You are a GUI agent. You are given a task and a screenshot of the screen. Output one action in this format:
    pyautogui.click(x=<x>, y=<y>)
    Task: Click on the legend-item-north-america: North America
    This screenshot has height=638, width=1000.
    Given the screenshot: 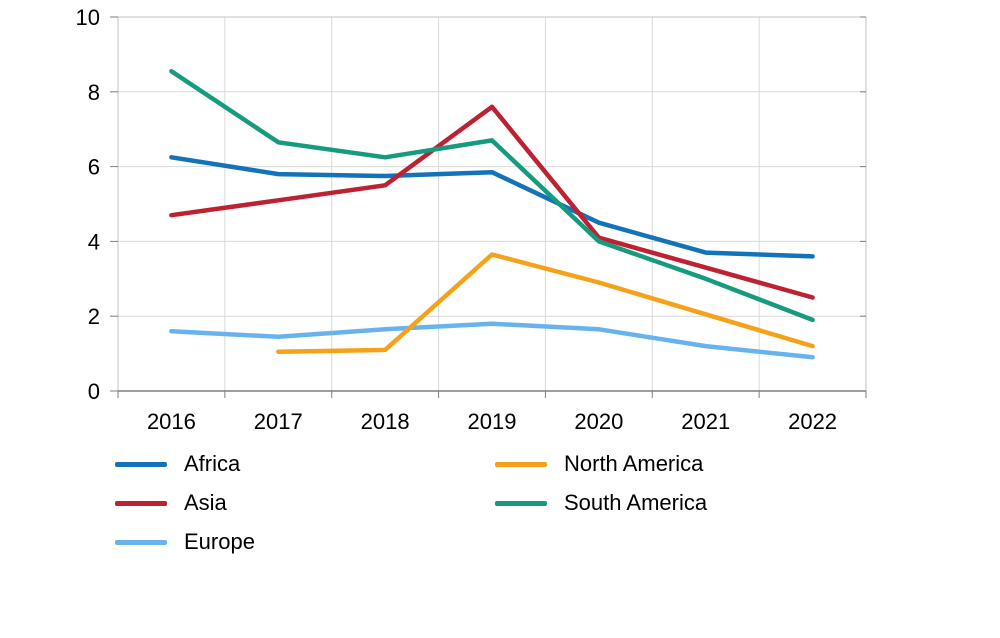 What is the action you would take?
    pyautogui.click(x=601, y=463)
    